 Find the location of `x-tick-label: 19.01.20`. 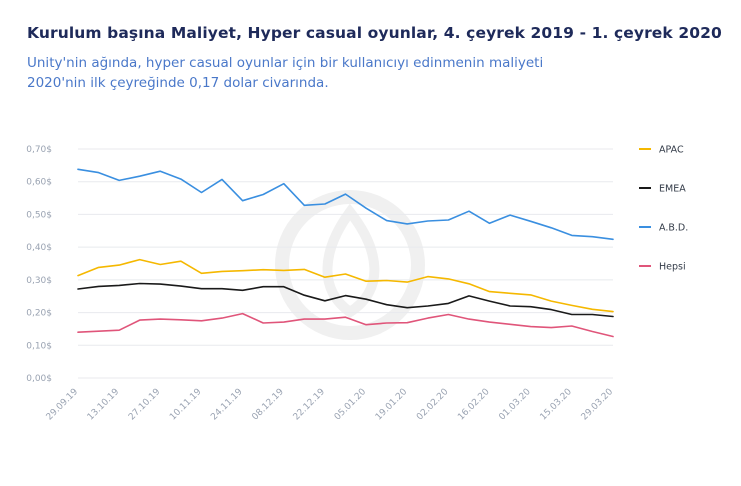

x-tick-label: 19.01.20 is located at coordinates (392, 405).